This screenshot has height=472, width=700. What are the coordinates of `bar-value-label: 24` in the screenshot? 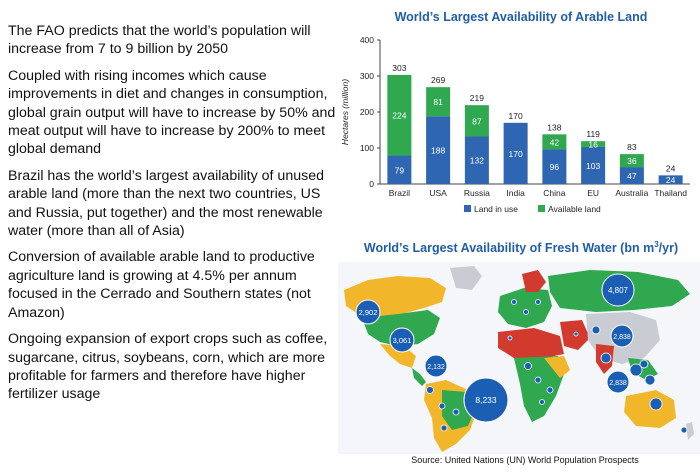 It's located at (671, 180).